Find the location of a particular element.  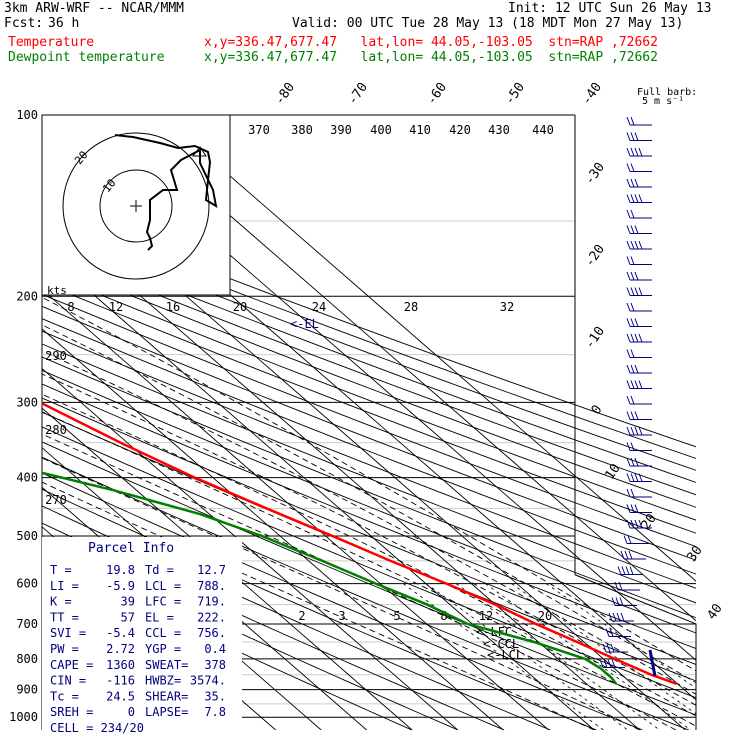

isotherm-label: -30 is located at coordinates (595, 174).